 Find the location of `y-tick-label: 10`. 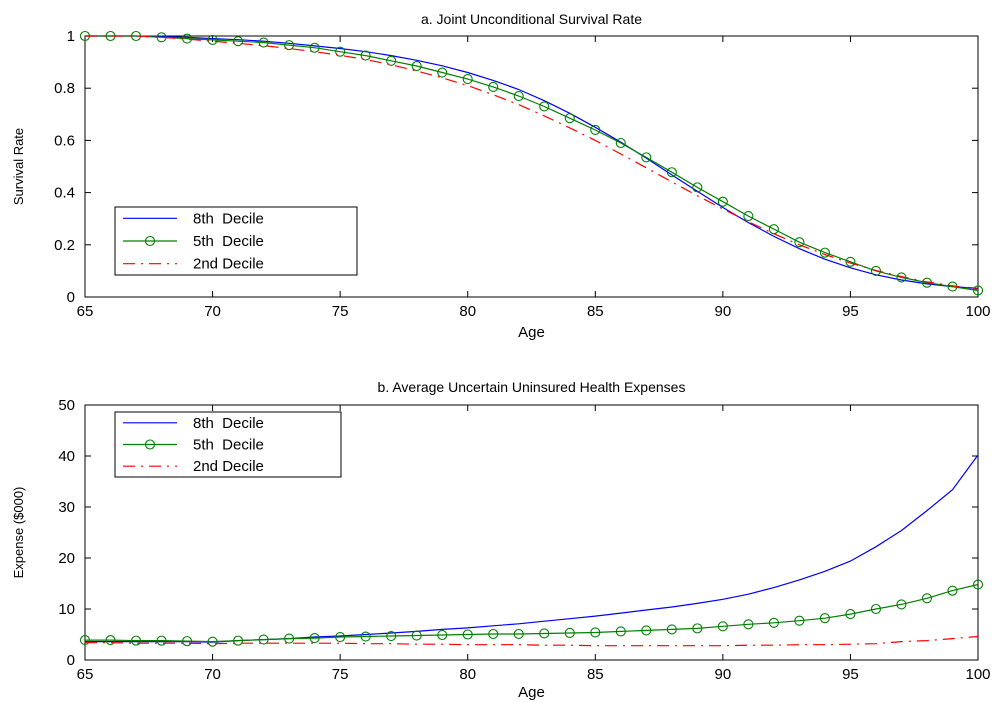

y-tick-label: 10 is located at coordinates (66, 609).